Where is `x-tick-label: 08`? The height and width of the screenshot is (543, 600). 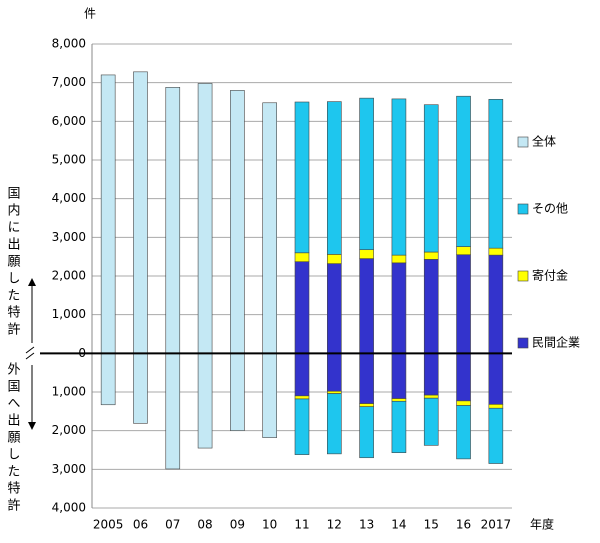
x-tick-label: 08 is located at coordinates (204, 525).